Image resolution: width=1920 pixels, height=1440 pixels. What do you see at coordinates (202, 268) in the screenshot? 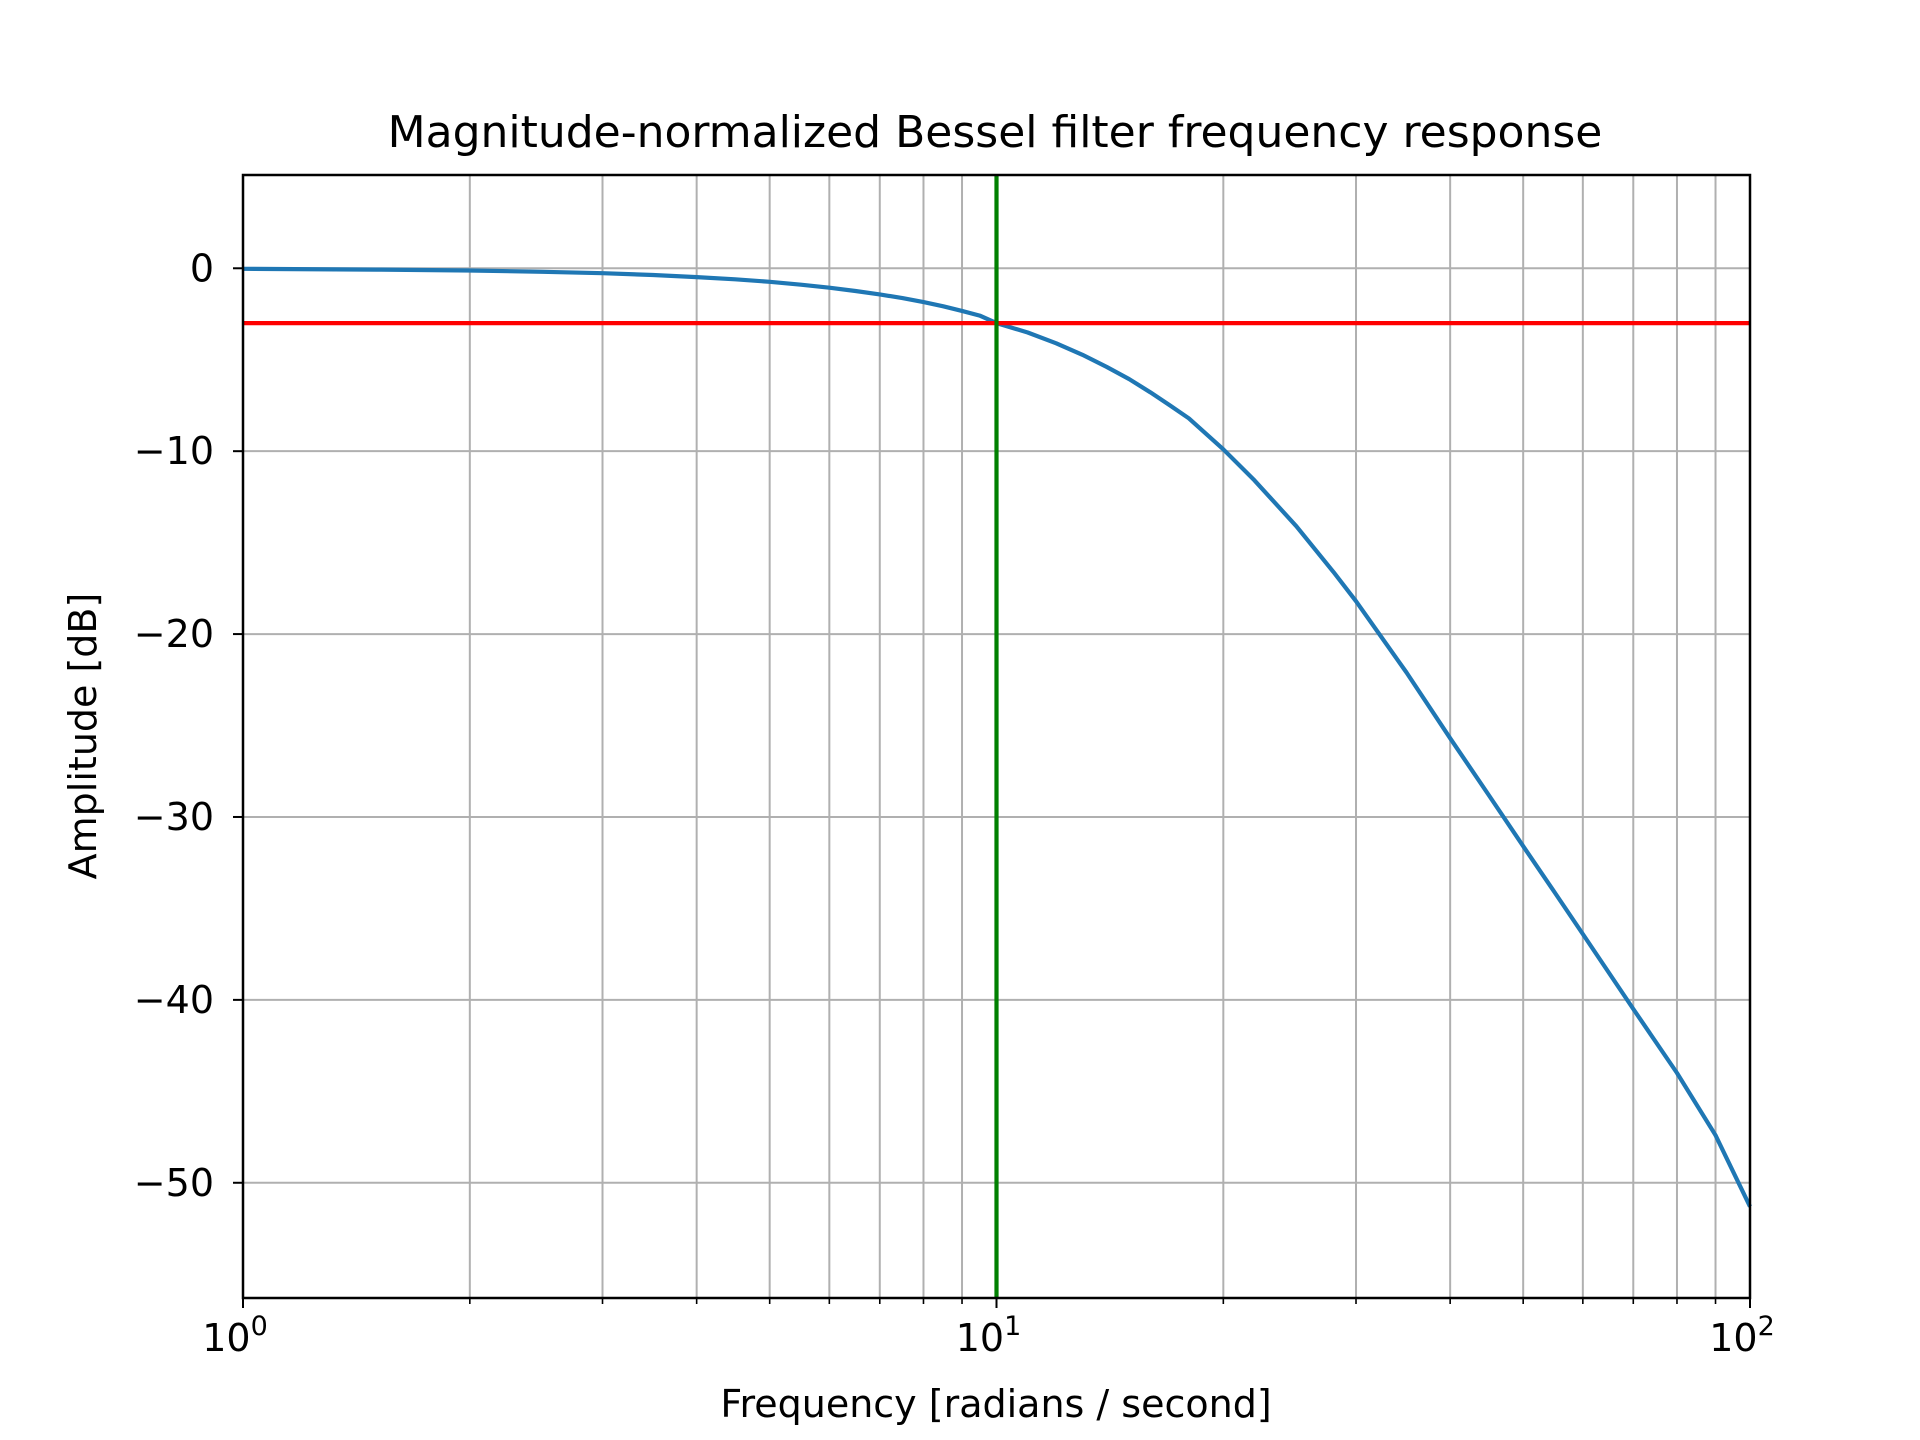
I see `y-tick-label: 0` at bounding box center [202, 268].